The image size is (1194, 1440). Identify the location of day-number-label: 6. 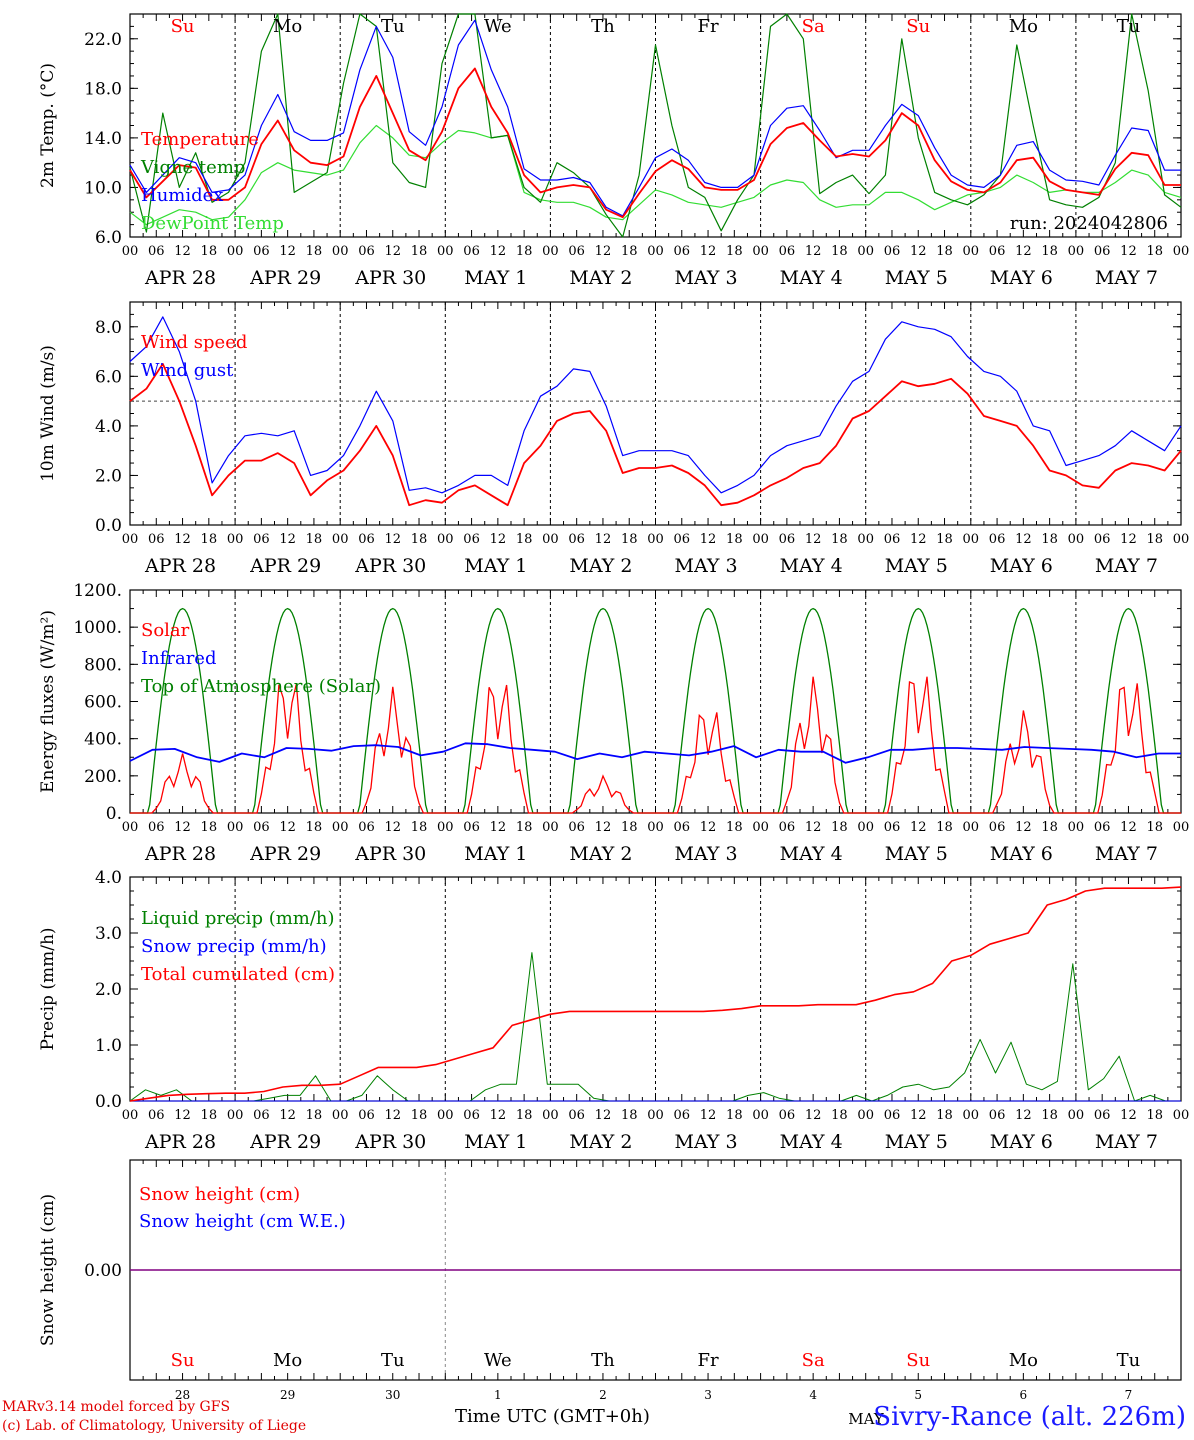
(1024, 1395).